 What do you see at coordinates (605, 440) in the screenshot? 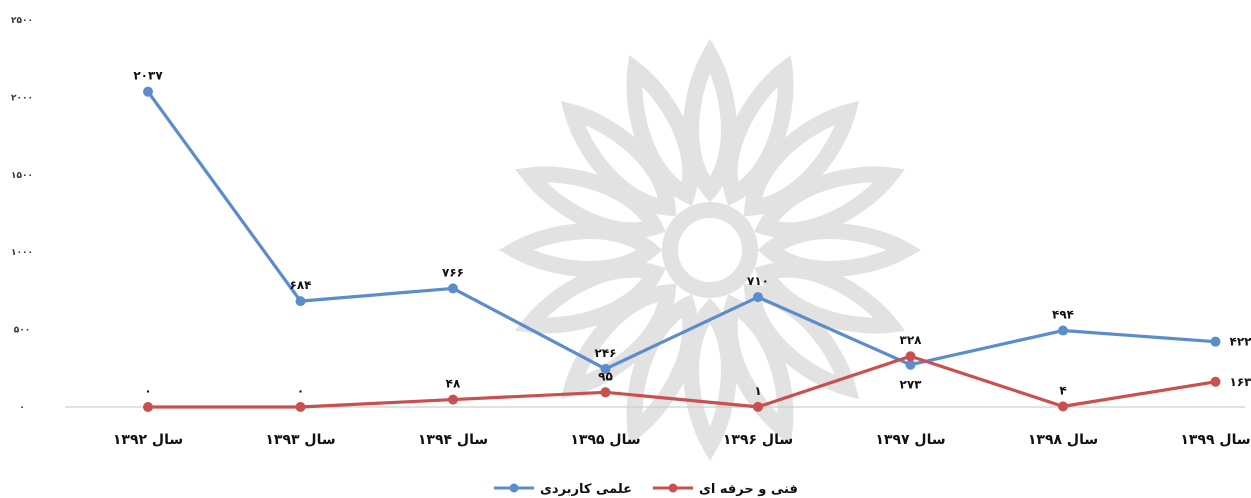
I see `x-tick-label: سال ۱۳۹۵` at bounding box center [605, 440].